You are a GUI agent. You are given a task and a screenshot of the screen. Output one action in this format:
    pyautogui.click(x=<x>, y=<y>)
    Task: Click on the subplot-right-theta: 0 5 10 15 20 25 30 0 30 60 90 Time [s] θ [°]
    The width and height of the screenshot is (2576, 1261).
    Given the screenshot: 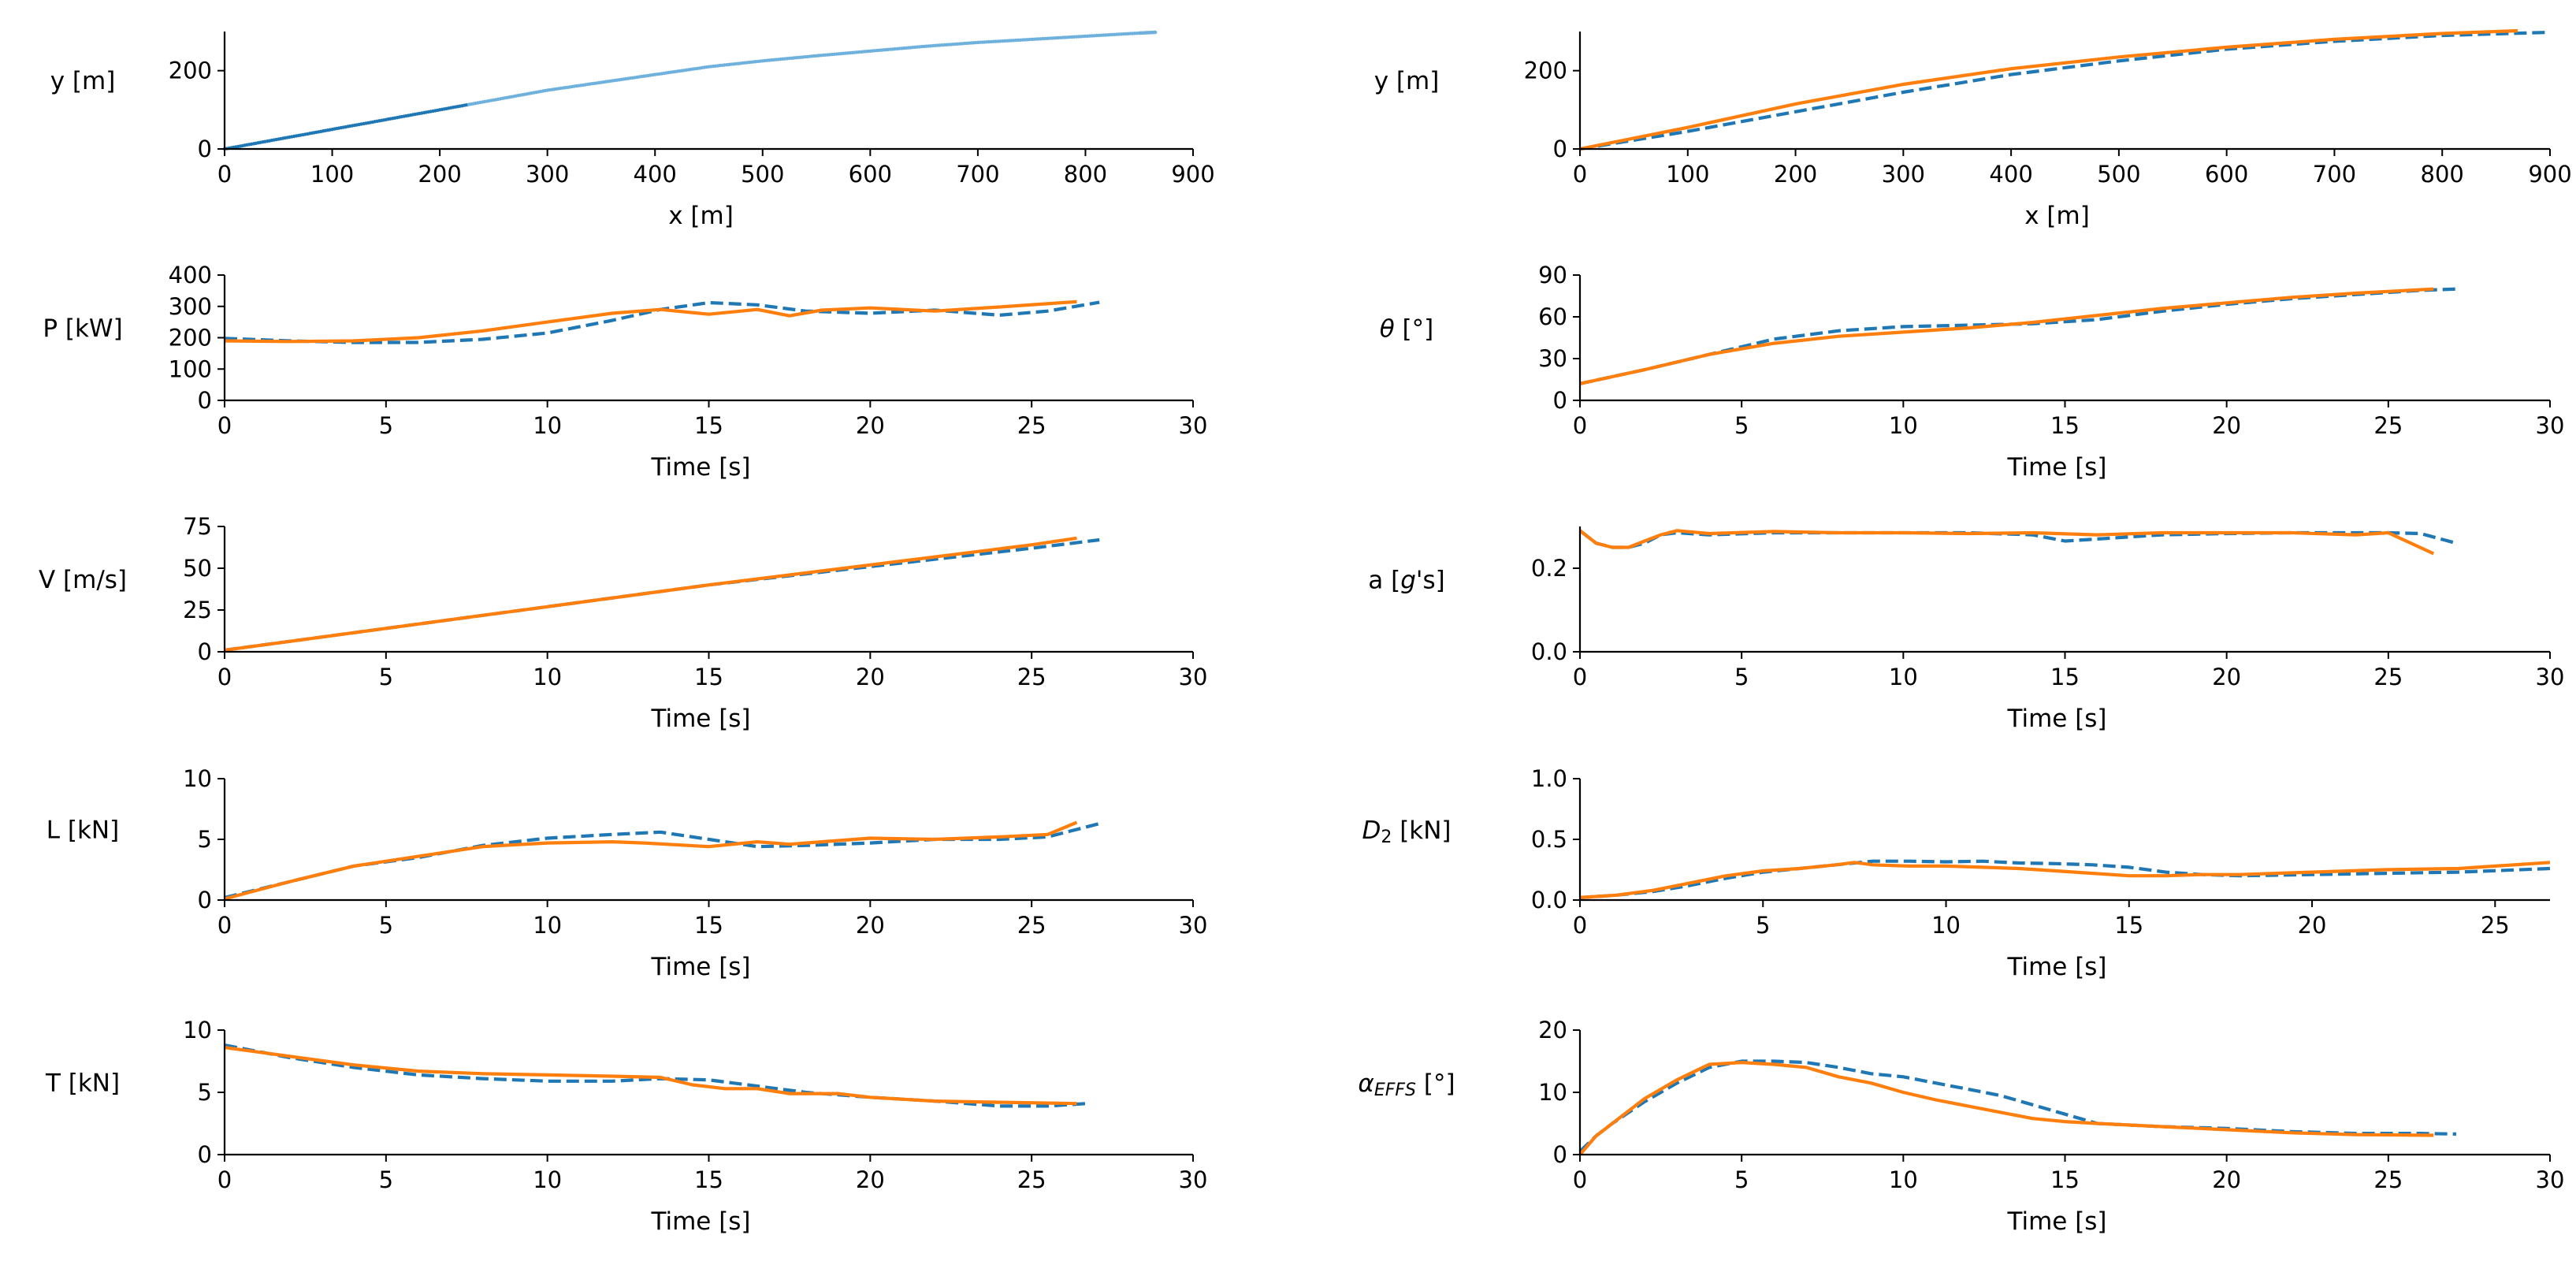 What is the action you would take?
    pyautogui.click(x=1972, y=372)
    